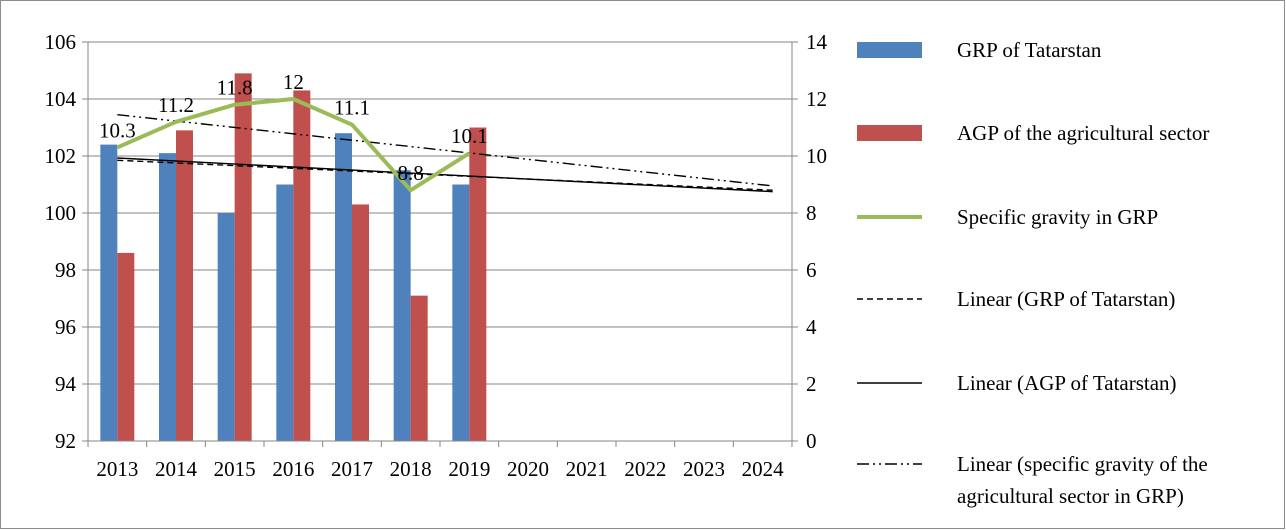 The height and width of the screenshot is (531, 1286). What do you see at coordinates (66, 384) in the screenshot?
I see `left-tick-label: 94` at bounding box center [66, 384].